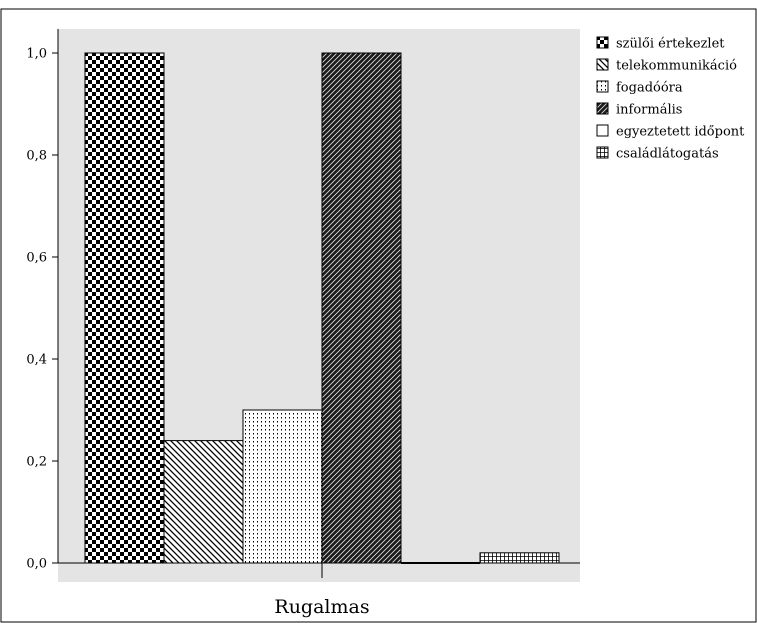 Image resolution: width=757 pixels, height=623 pixels. What do you see at coordinates (649, 88) in the screenshot?
I see `legend-label: fogadóóra` at bounding box center [649, 88].